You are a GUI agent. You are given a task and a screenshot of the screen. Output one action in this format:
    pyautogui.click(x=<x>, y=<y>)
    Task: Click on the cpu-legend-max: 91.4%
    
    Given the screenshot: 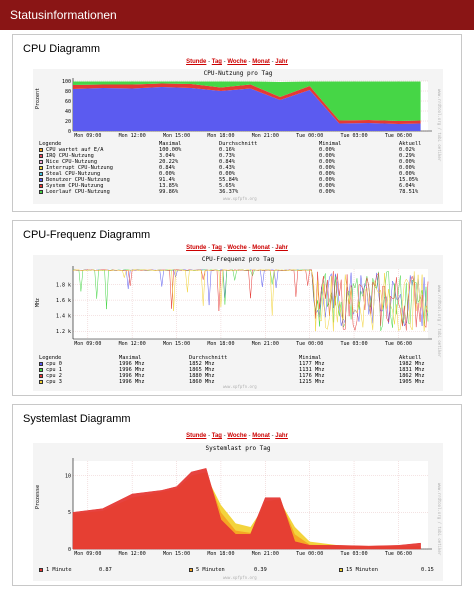 What is the action you would take?
    pyautogui.click(x=167, y=180)
    